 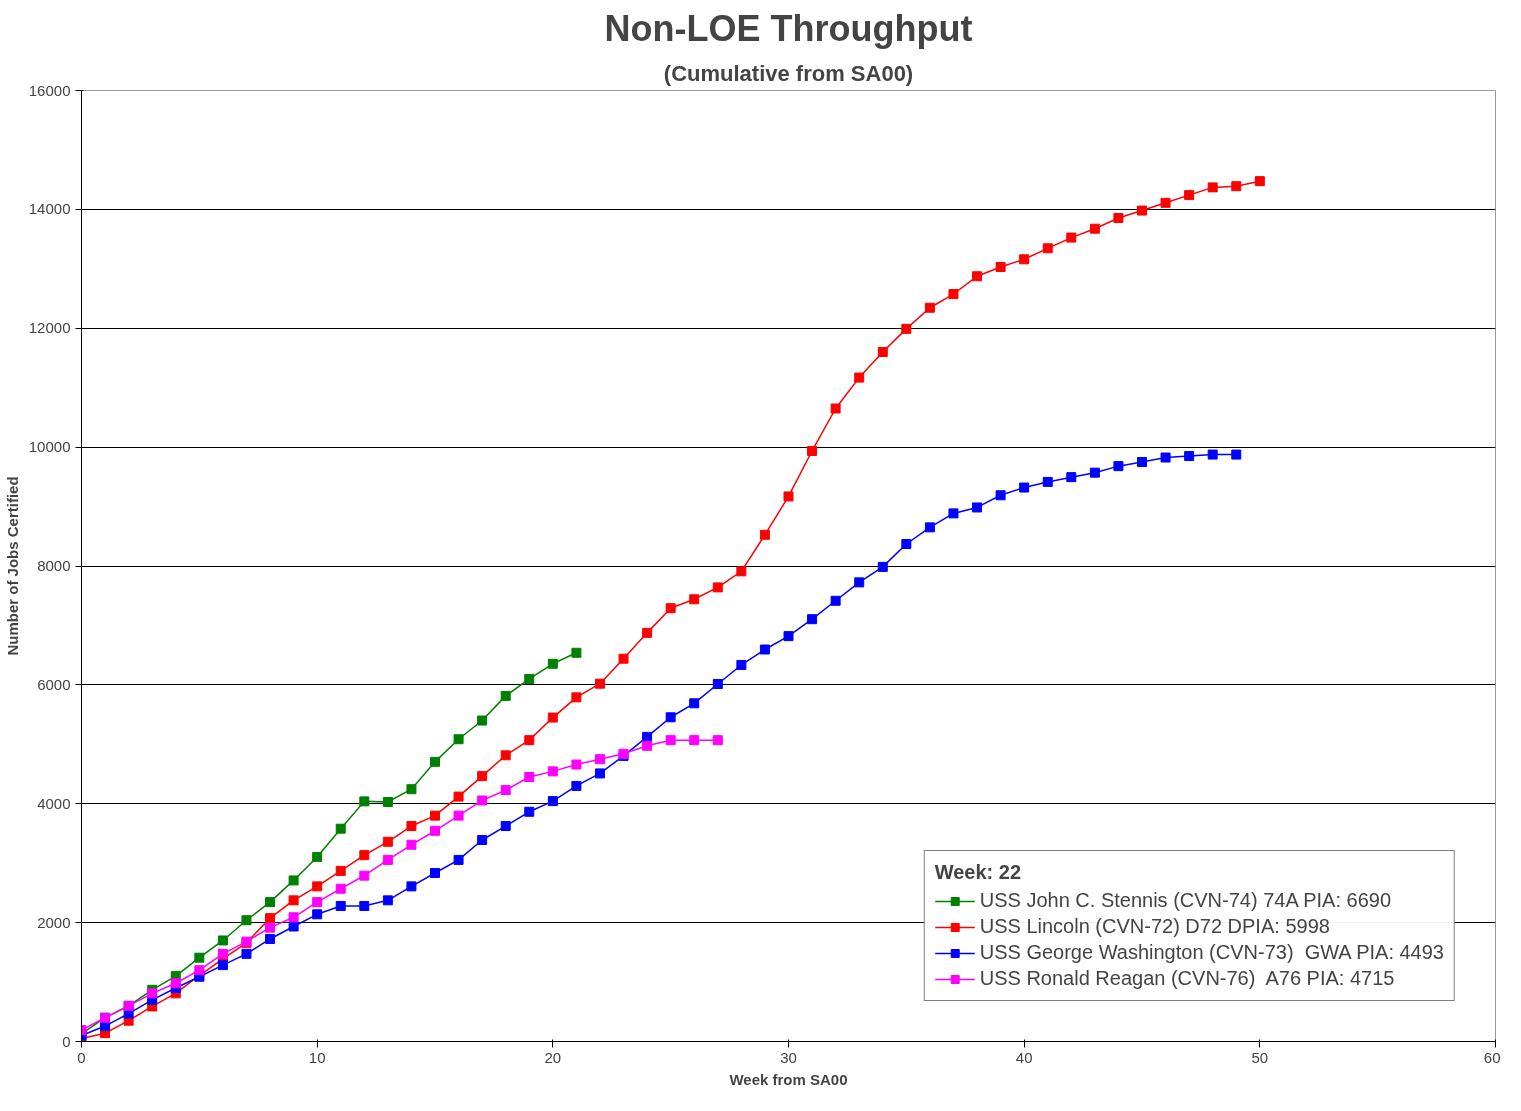 I want to click on legend-label: USS Lincoln (CVN-72) D72 DPIA: 5998, so click(x=1154, y=926).